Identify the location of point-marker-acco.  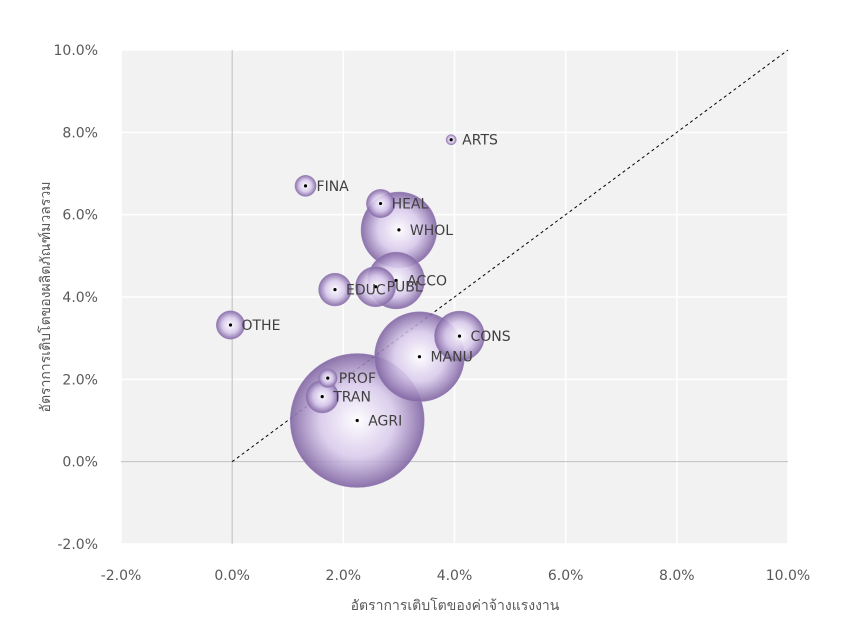
(396, 280).